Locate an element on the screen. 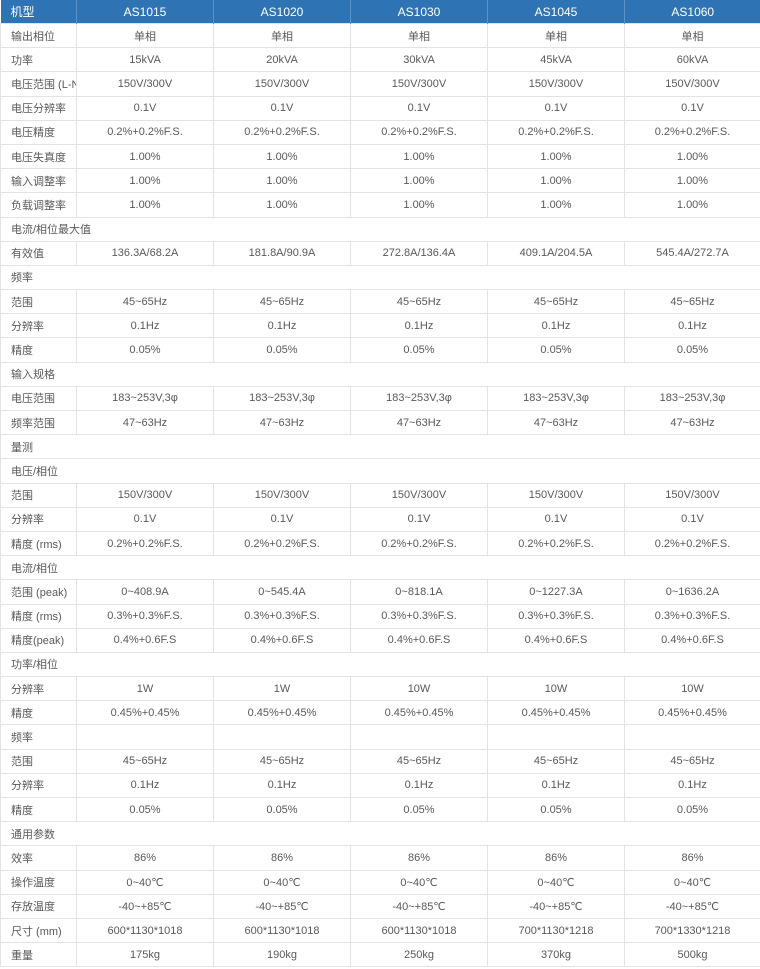 The height and width of the screenshot is (969, 760). column-header: AS1045 is located at coordinates (556, 12).